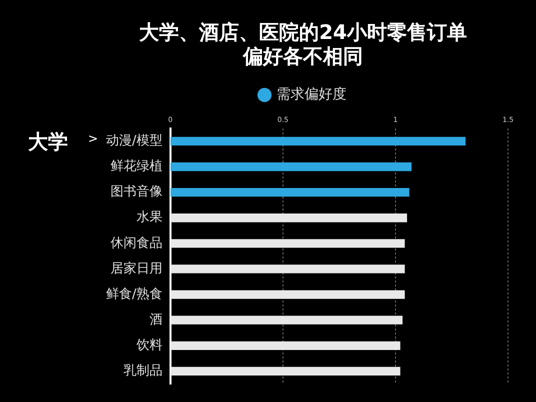  What do you see at coordinates (136, 192) in the screenshot?
I see `y-tick-label: 图书音像` at bounding box center [136, 192].